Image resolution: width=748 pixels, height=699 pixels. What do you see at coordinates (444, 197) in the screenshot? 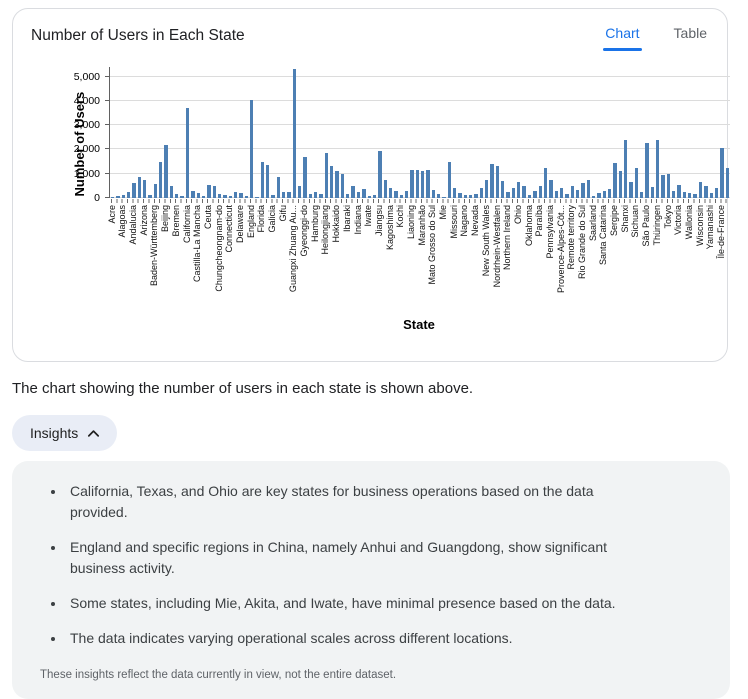
I see `bar-Mie` at bounding box center [444, 197].